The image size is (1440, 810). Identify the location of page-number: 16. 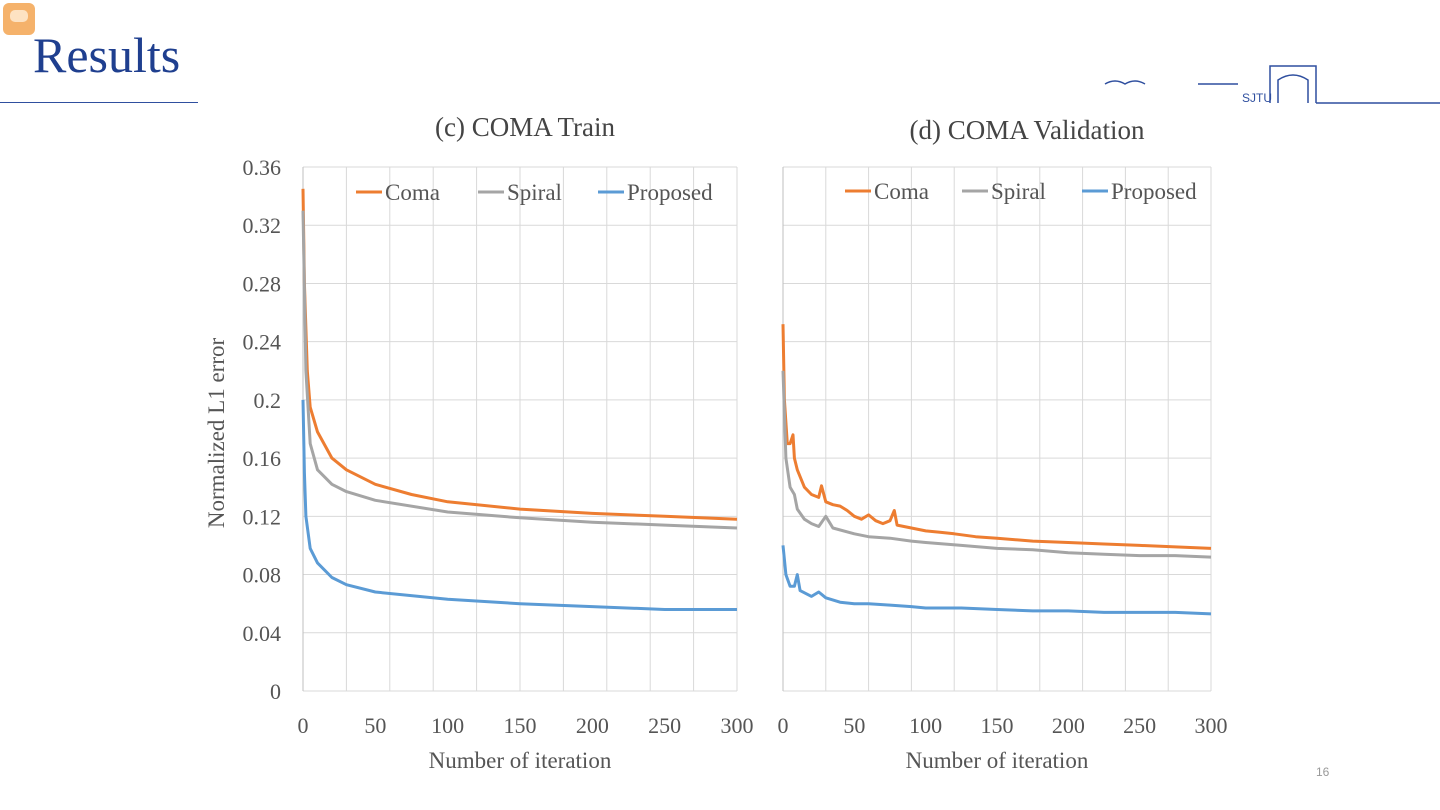
(1323, 772).